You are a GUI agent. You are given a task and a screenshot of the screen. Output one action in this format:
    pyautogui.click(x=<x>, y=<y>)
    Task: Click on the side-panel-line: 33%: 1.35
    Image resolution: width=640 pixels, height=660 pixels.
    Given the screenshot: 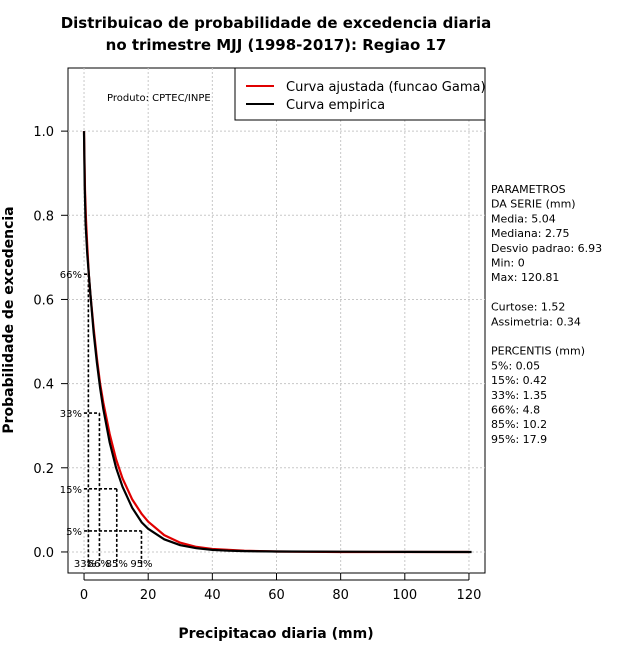 What is the action you would take?
    pyautogui.click(x=519, y=395)
    